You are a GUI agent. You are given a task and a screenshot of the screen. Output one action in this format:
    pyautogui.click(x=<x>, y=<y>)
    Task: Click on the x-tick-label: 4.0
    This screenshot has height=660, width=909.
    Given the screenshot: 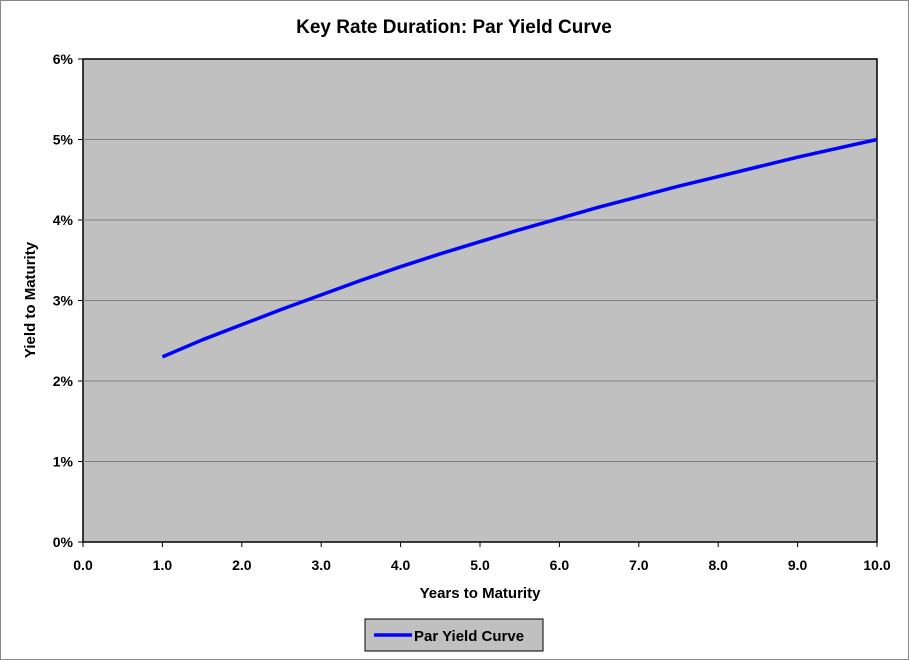 What is the action you would take?
    pyautogui.click(x=401, y=565)
    